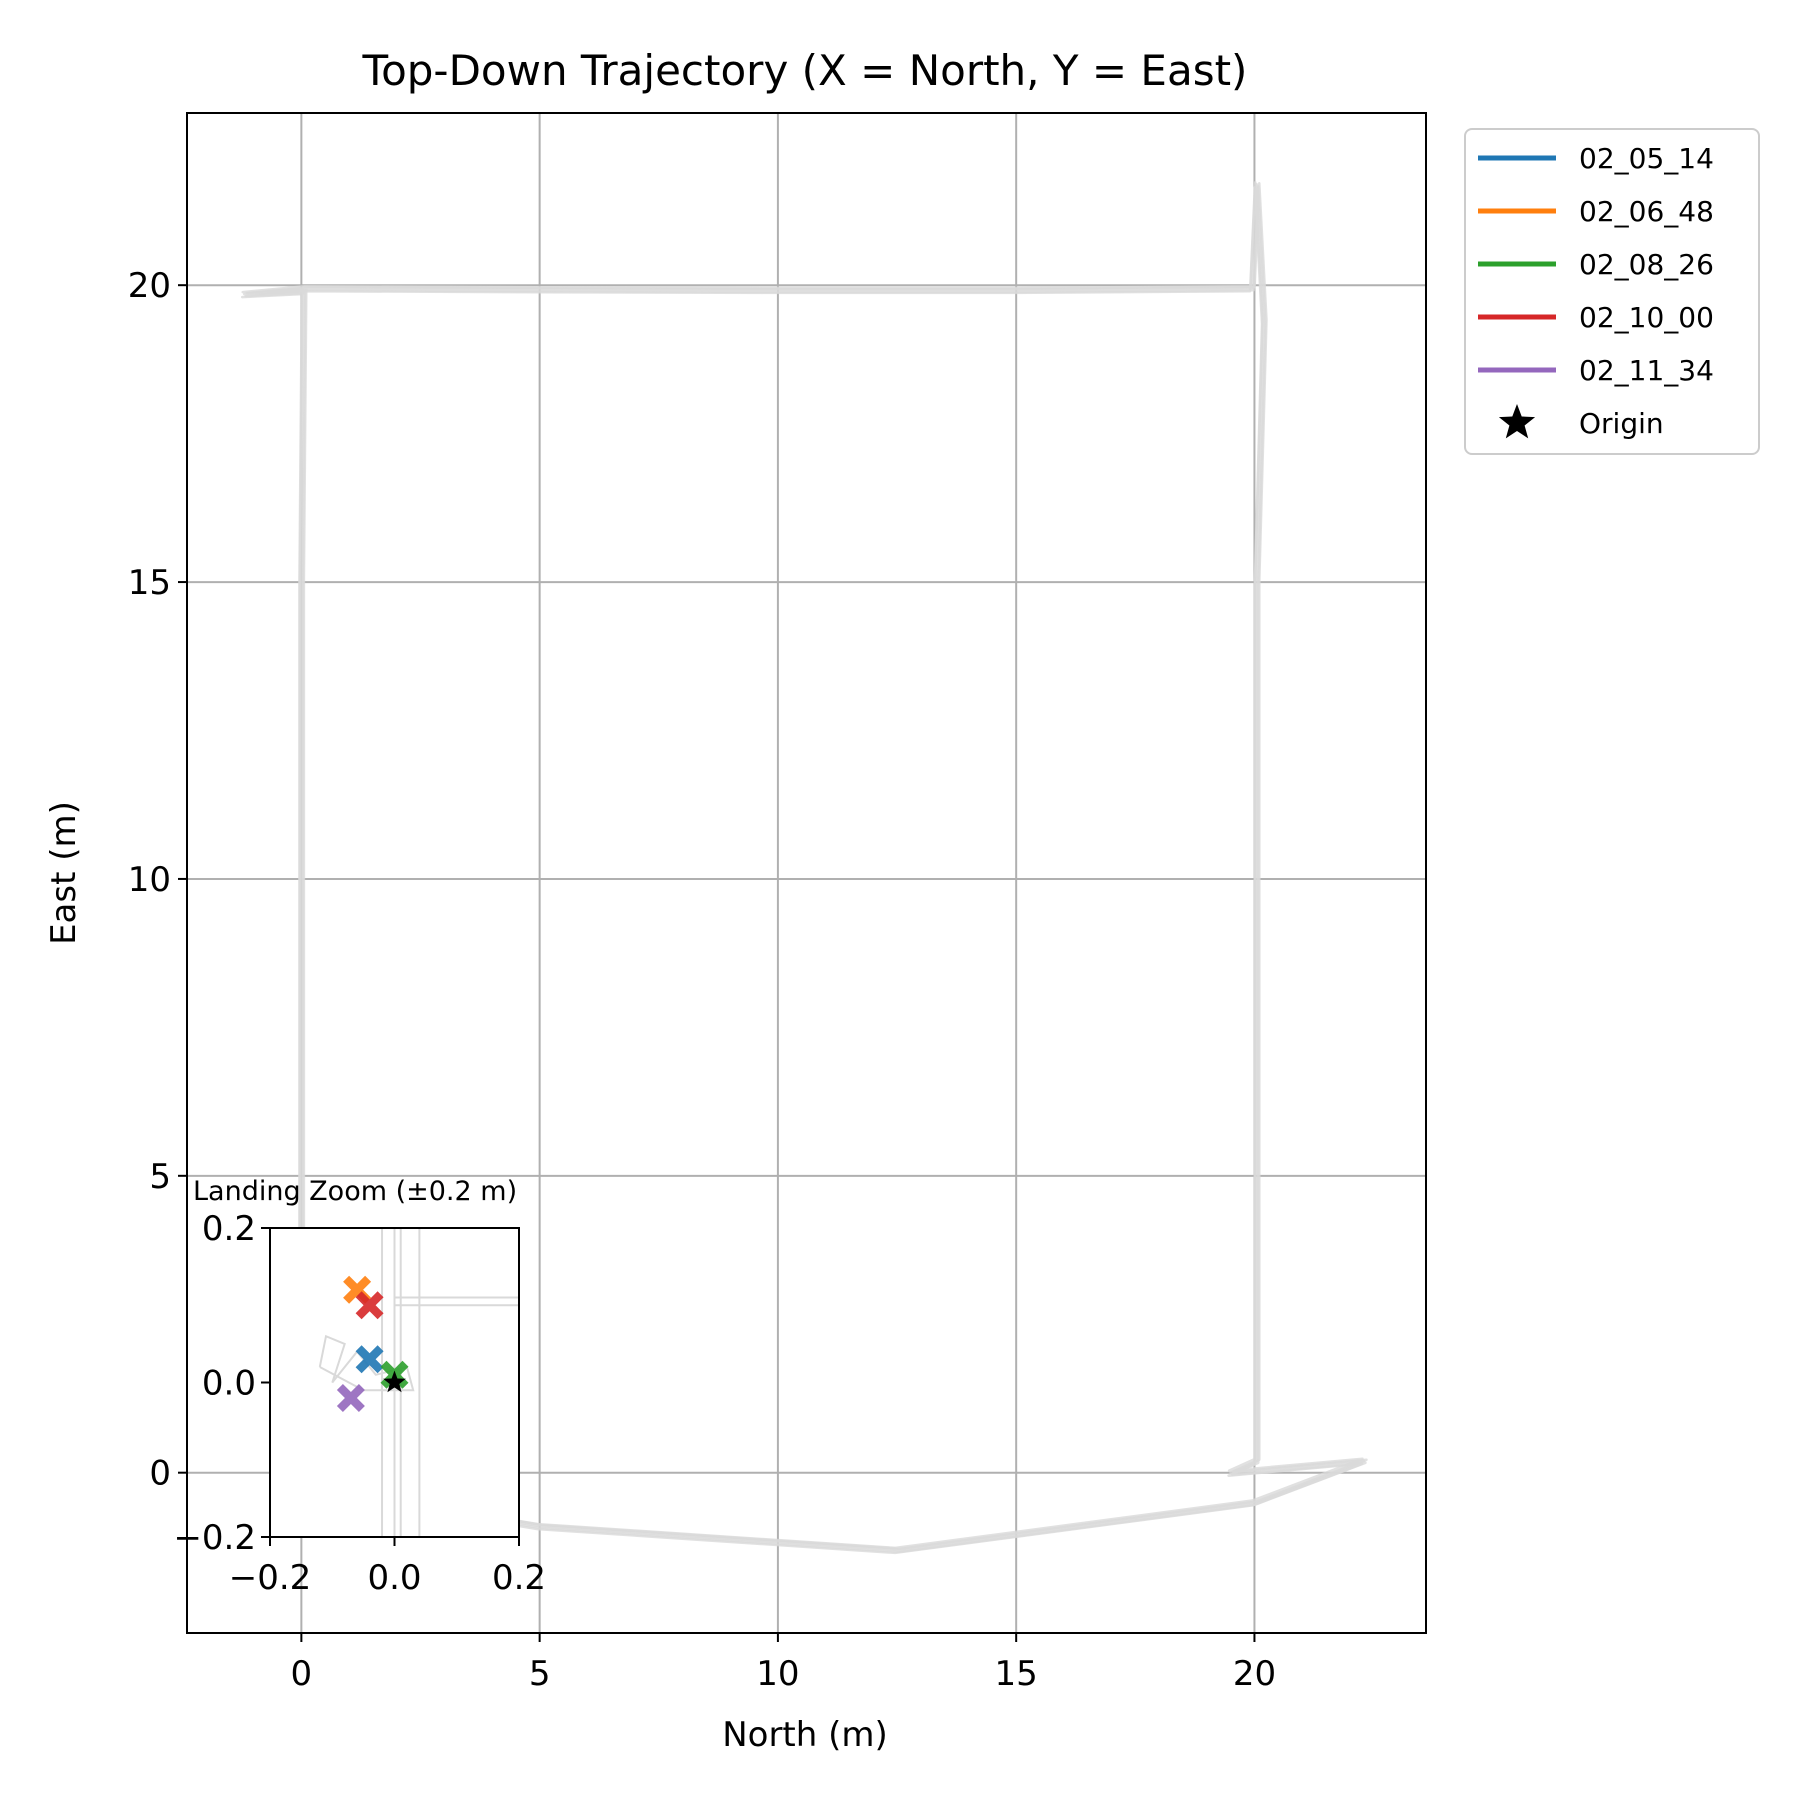  Describe the element at coordinates (149, 286) in the screenshot. I see `y-tick-label: 20` at that location.